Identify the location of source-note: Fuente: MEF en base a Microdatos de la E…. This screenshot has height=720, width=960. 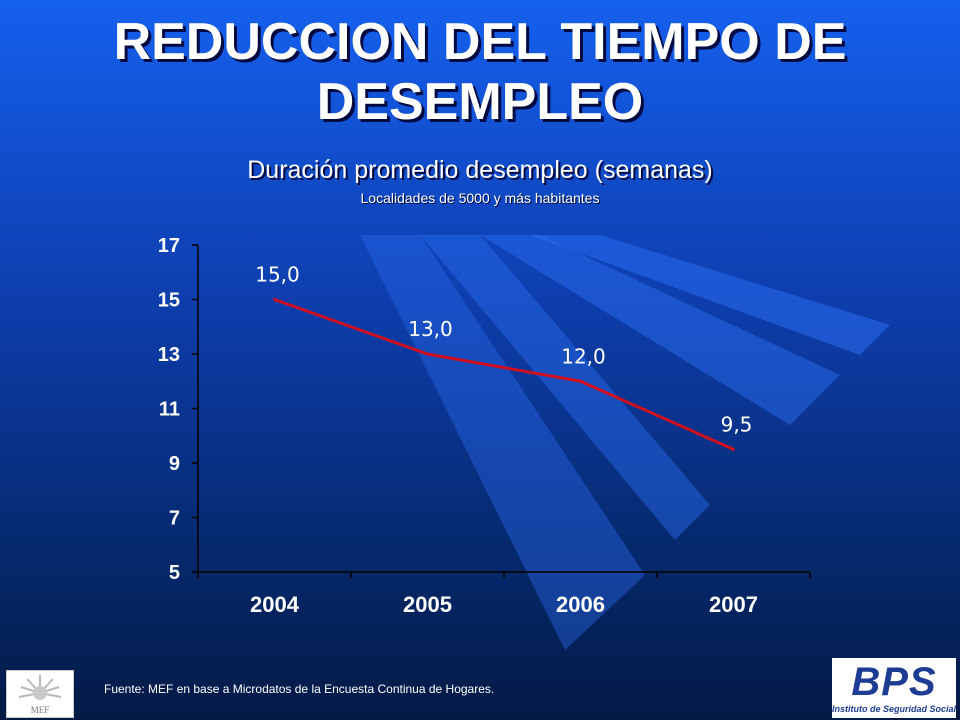
(299, 689).